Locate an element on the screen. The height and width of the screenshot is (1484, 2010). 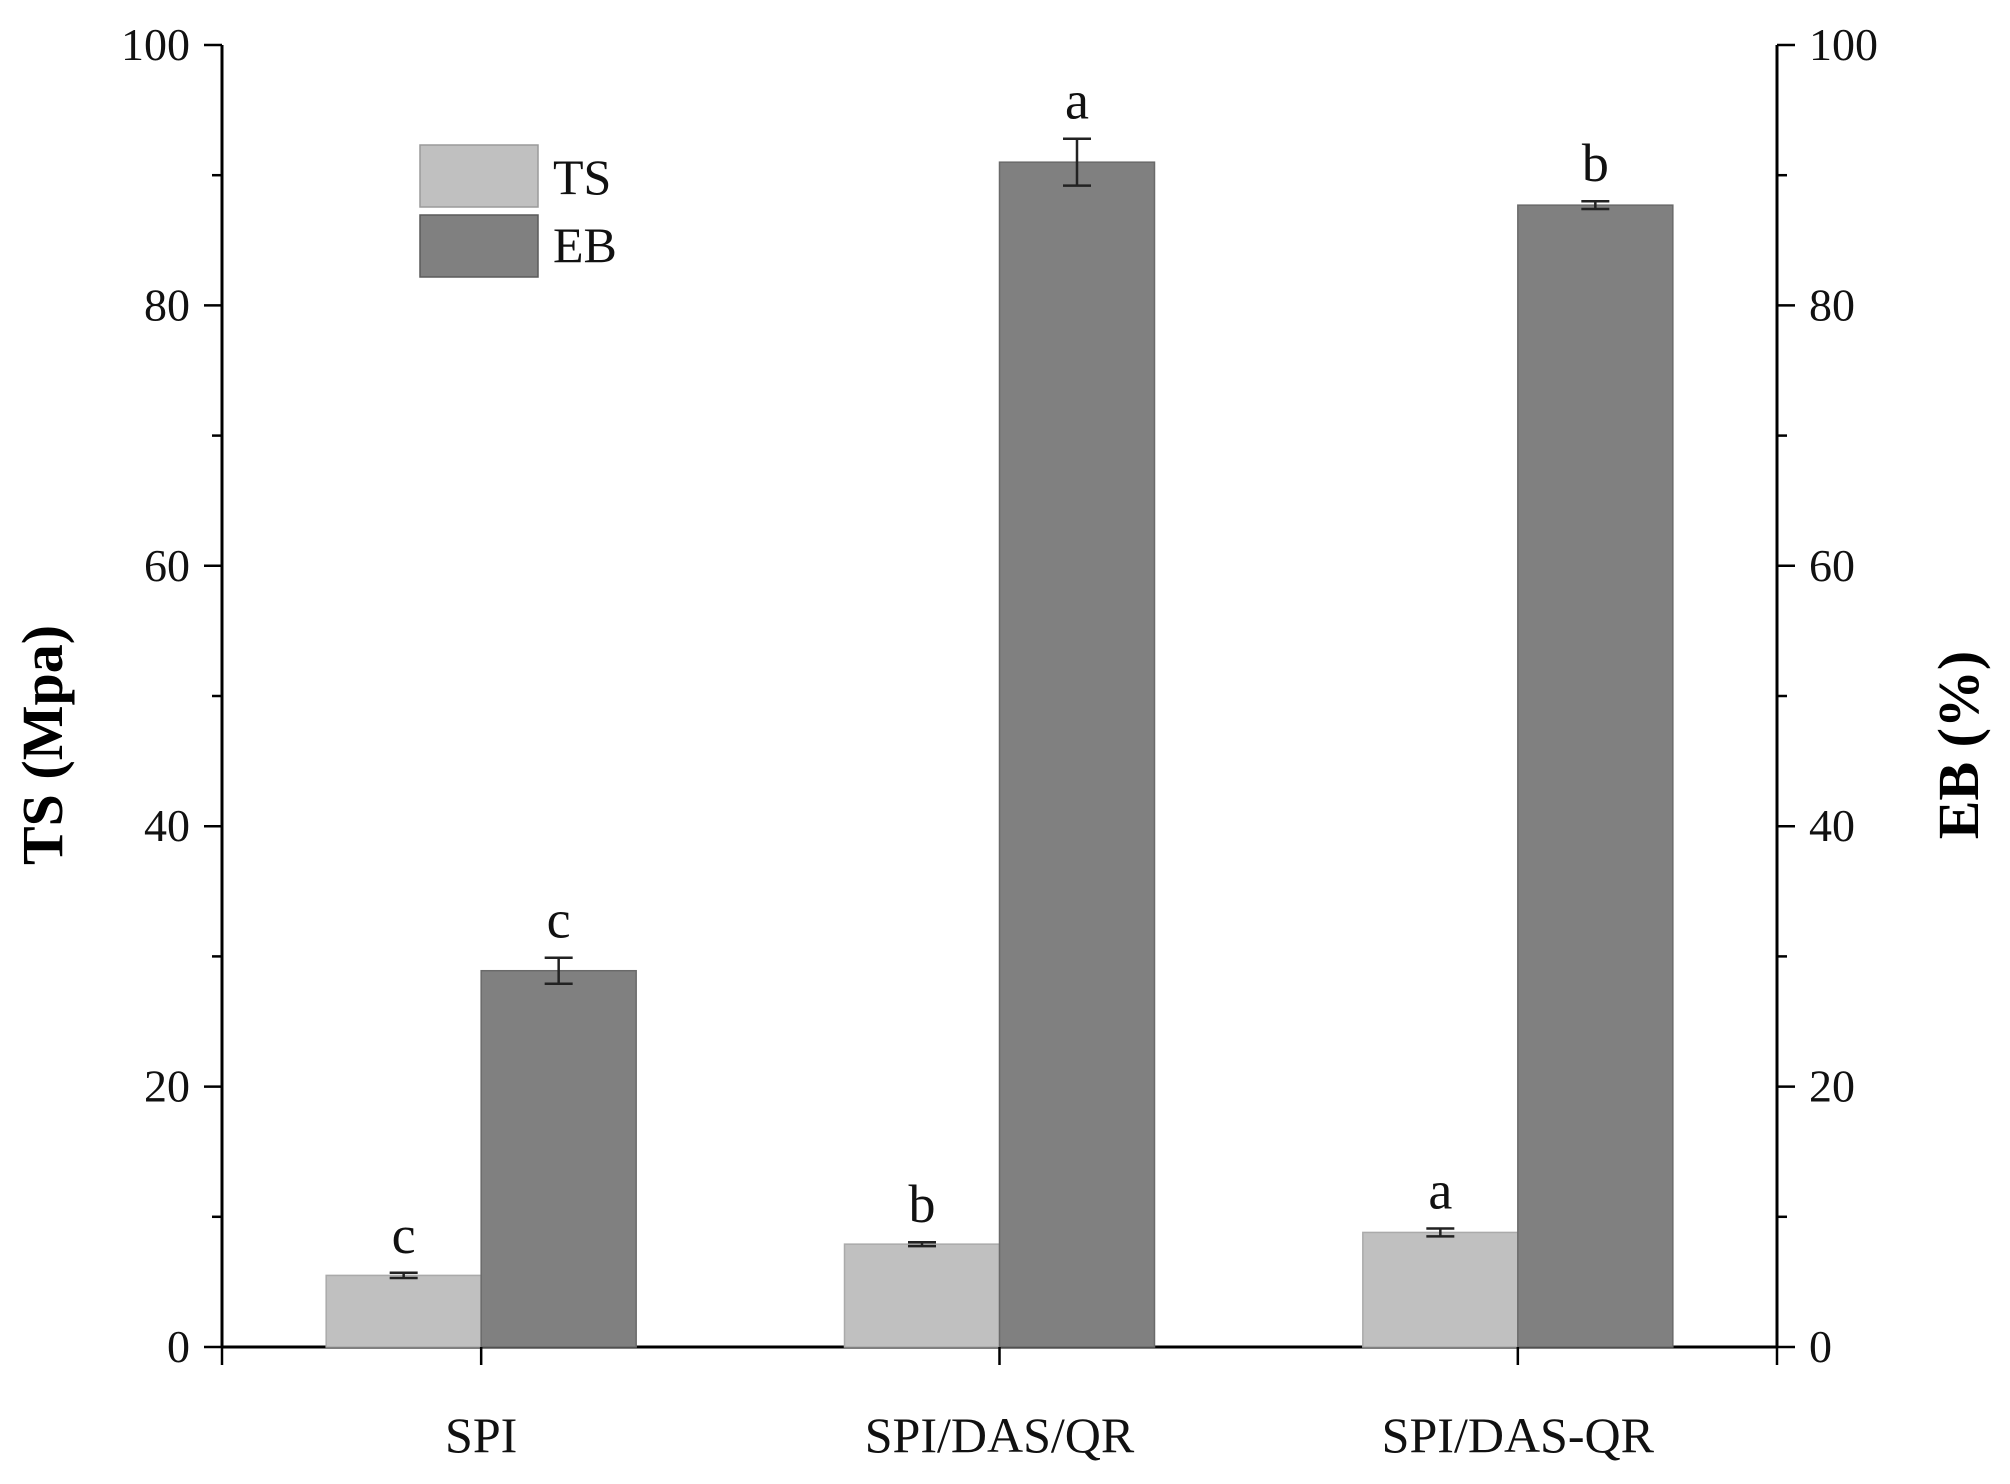
y-axis-title-left: TS (Mpa) is located at coordinates (42, 745).